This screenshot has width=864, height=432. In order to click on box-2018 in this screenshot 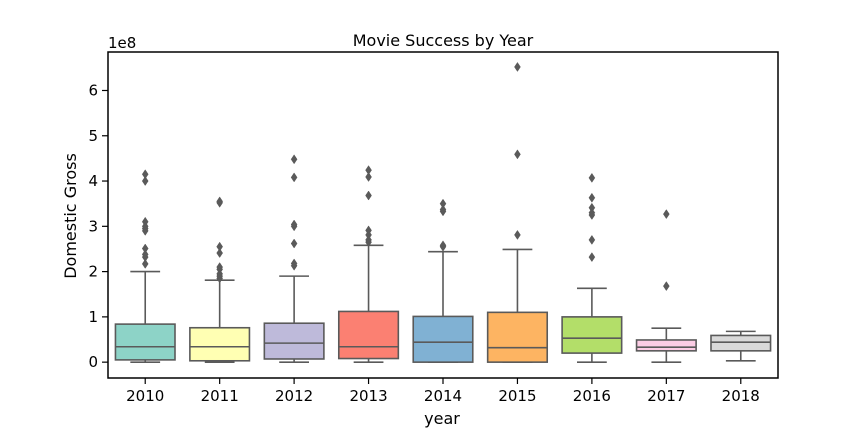, I will do `click(741, 346)`.